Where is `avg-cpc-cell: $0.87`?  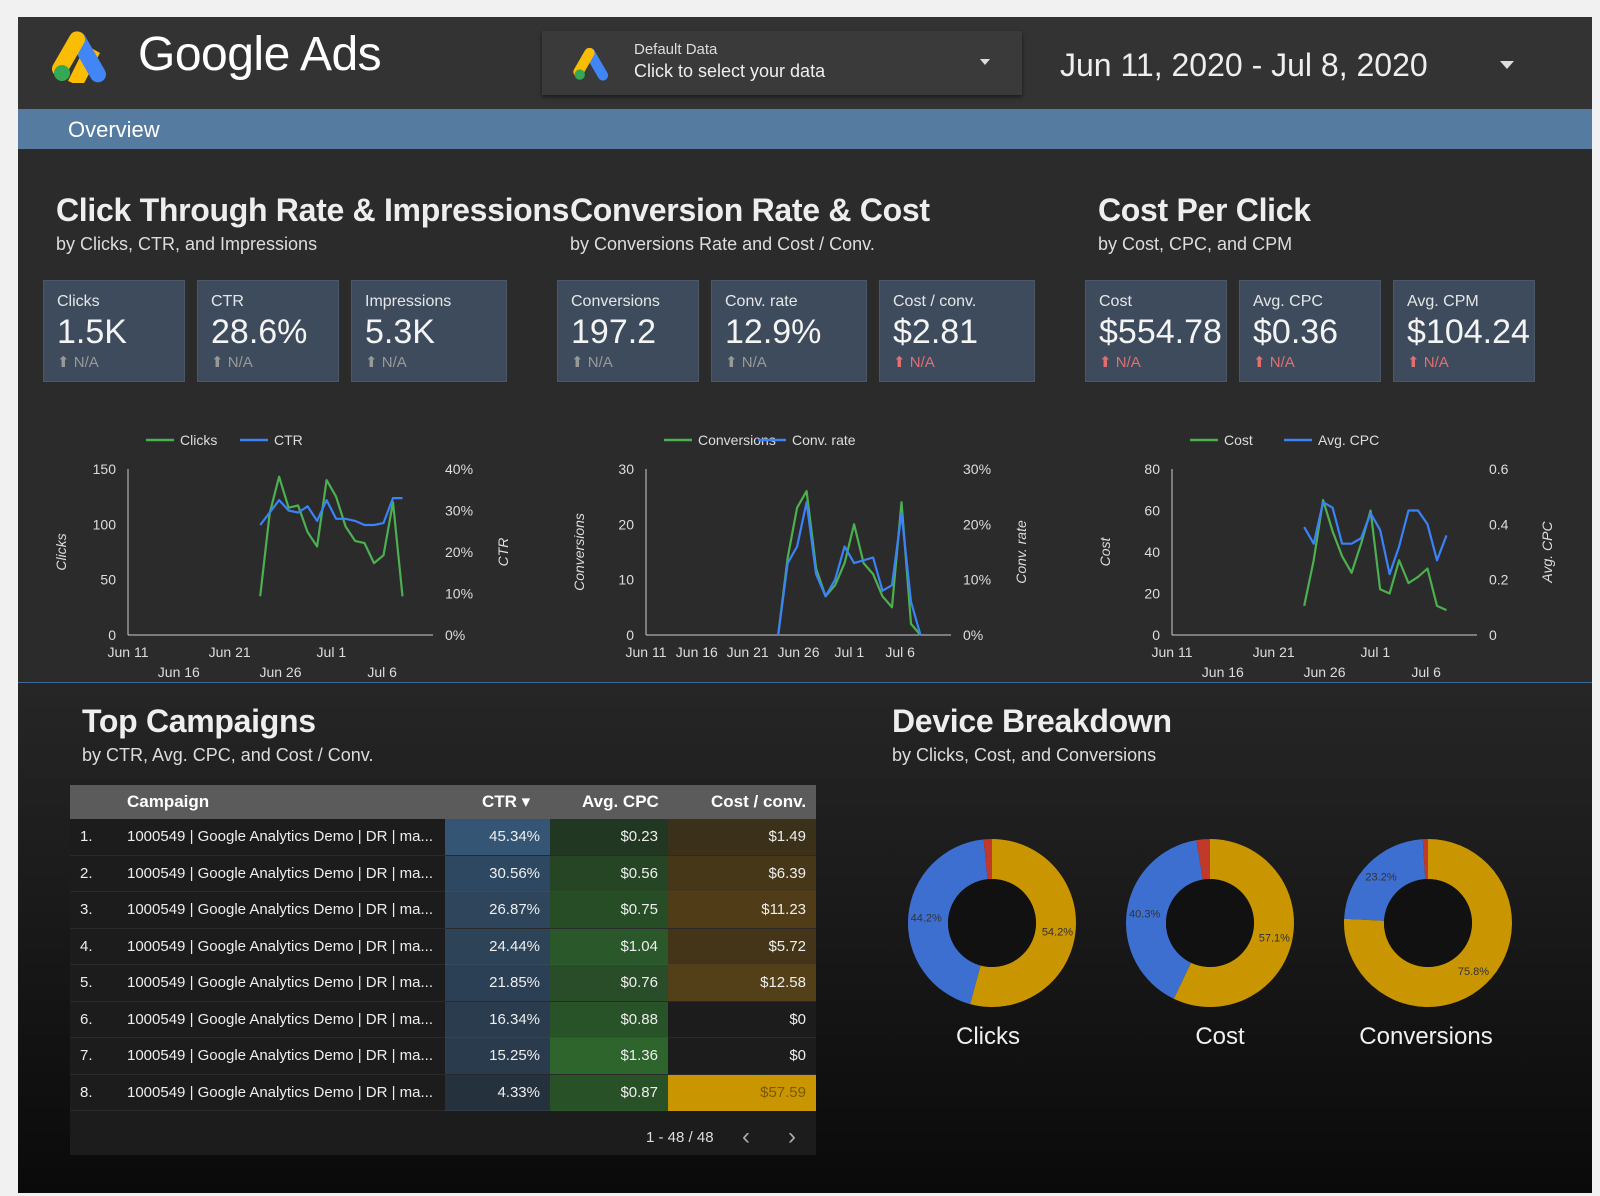
avg-cpc-cell: $0.87 is located at coordinates (609, 1092).